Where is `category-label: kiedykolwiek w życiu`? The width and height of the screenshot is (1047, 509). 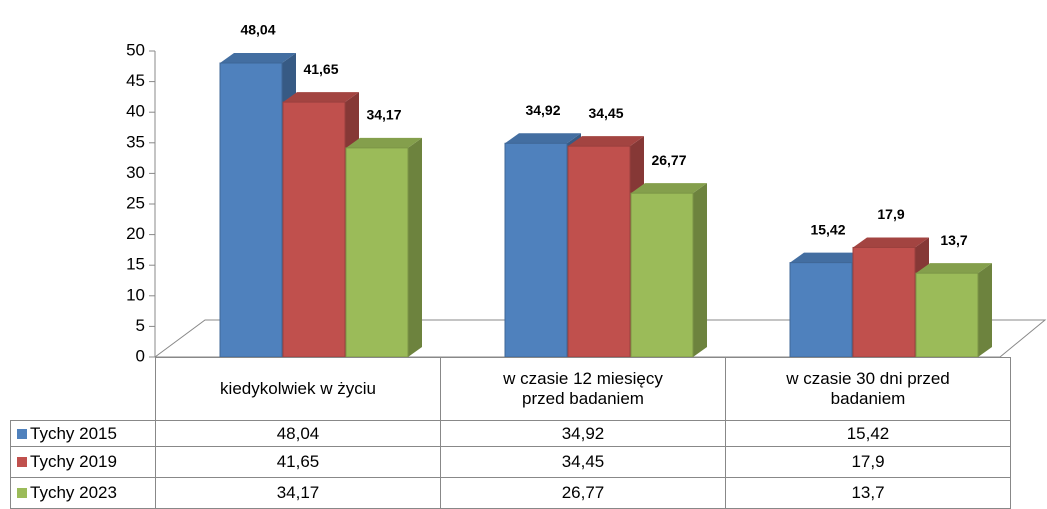 category-label: kiedykolwiek w życiu is located at coordinates (298, 389).